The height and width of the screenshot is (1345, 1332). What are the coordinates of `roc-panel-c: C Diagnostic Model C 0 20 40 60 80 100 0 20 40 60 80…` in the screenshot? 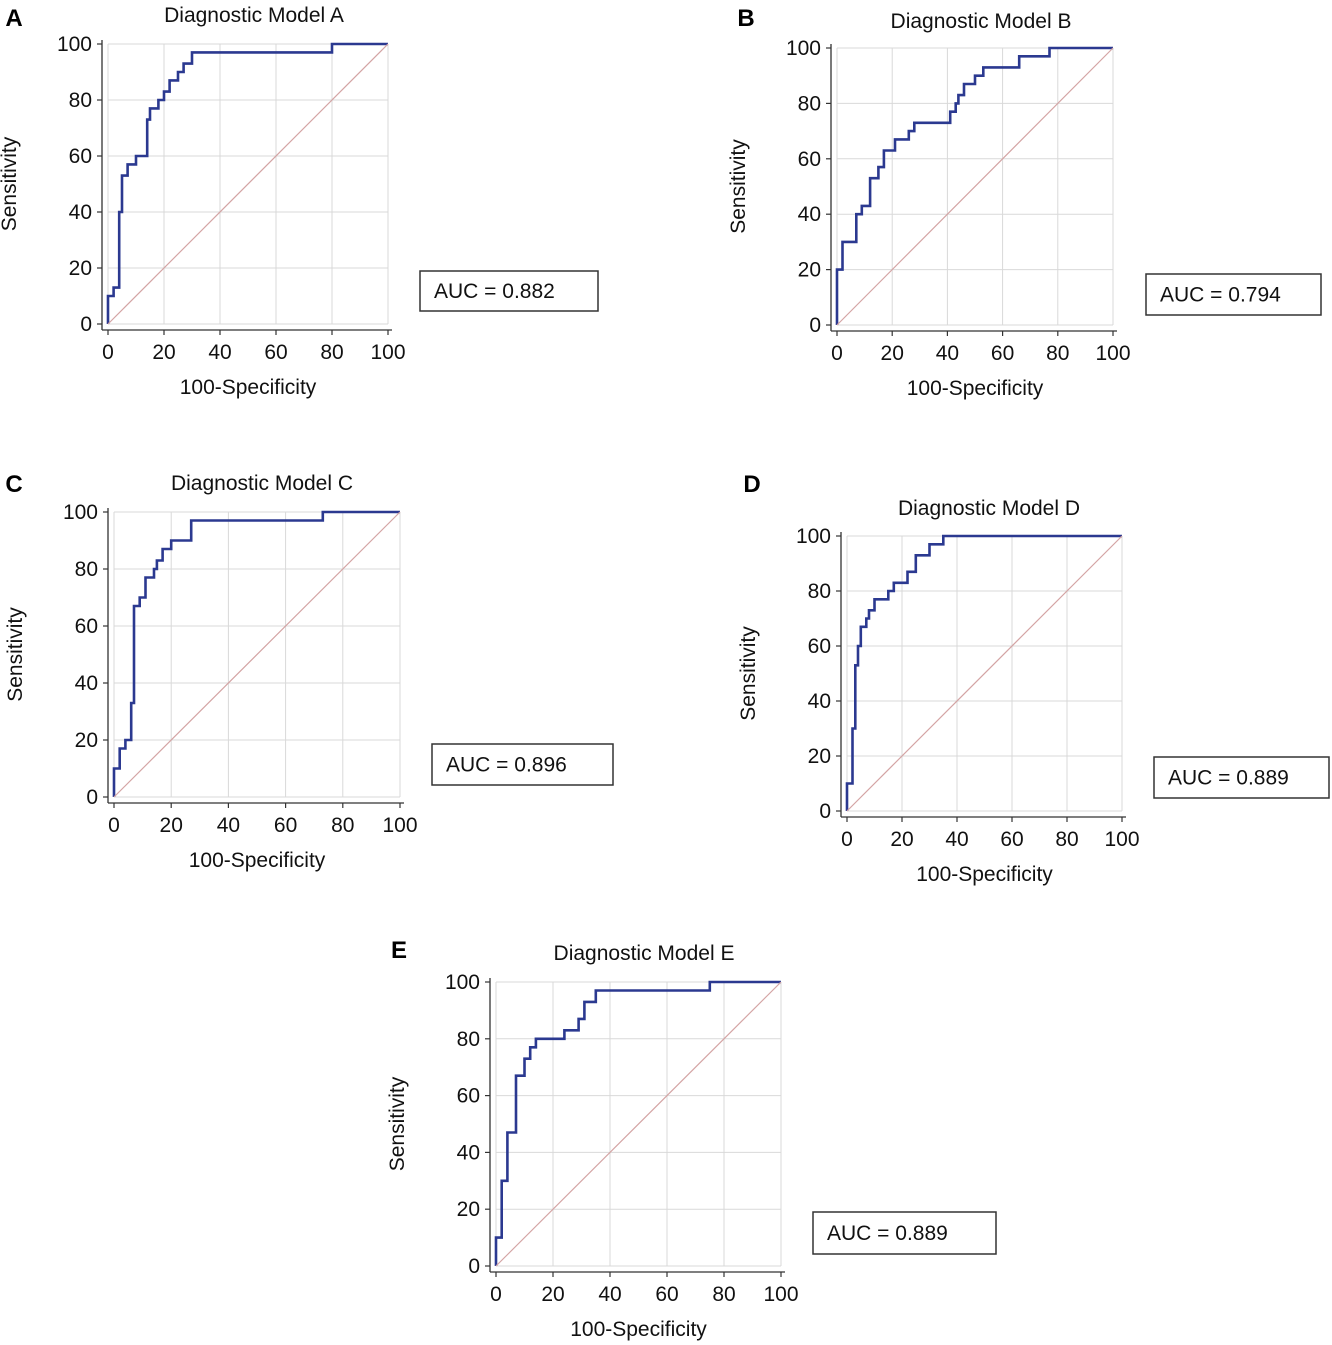 It's located at (309, 671).